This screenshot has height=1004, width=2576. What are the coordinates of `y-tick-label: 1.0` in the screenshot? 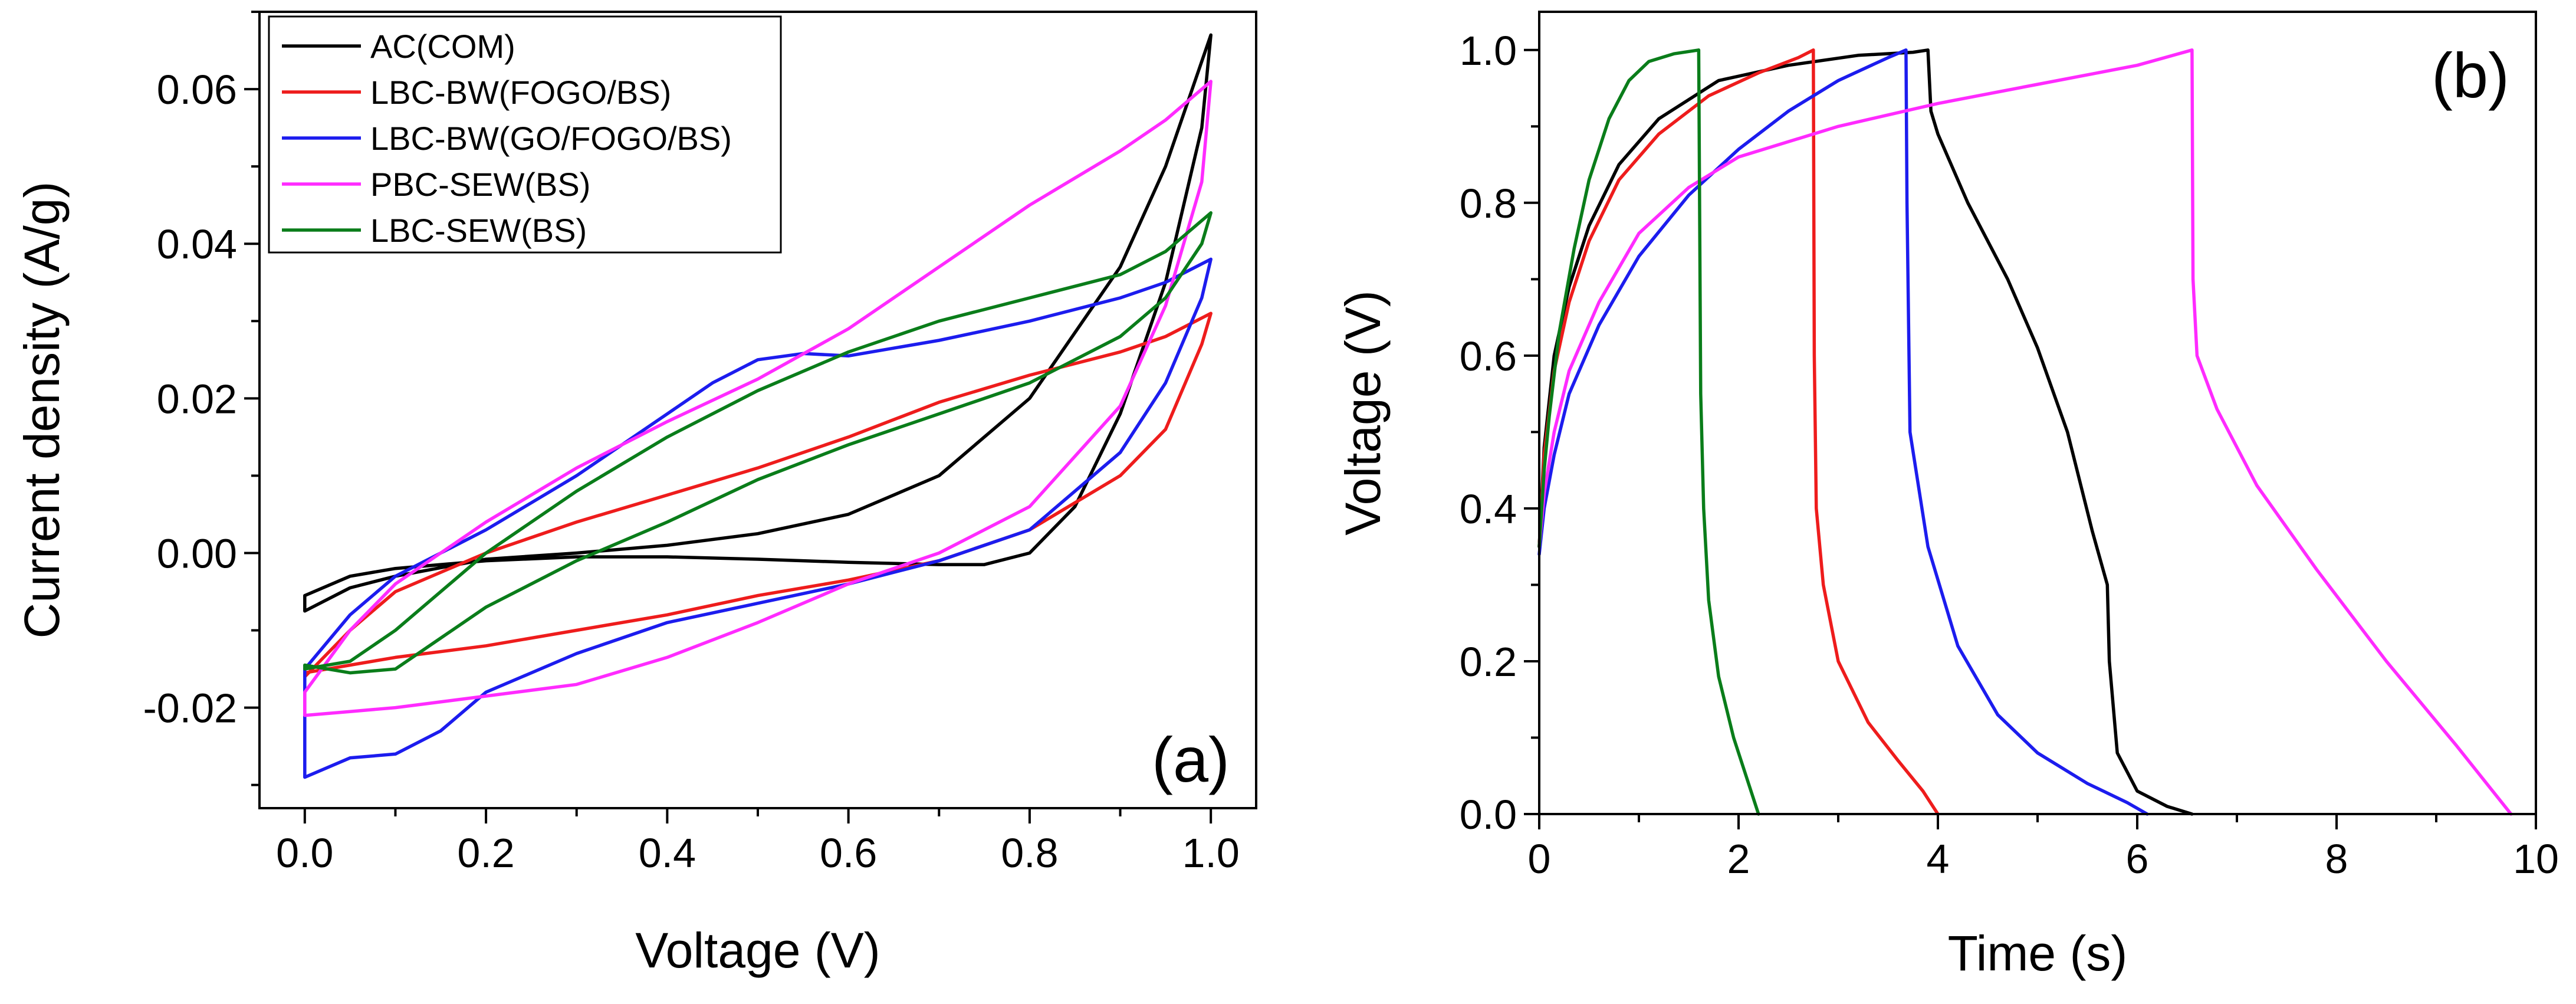 It's located at (1488, 51).